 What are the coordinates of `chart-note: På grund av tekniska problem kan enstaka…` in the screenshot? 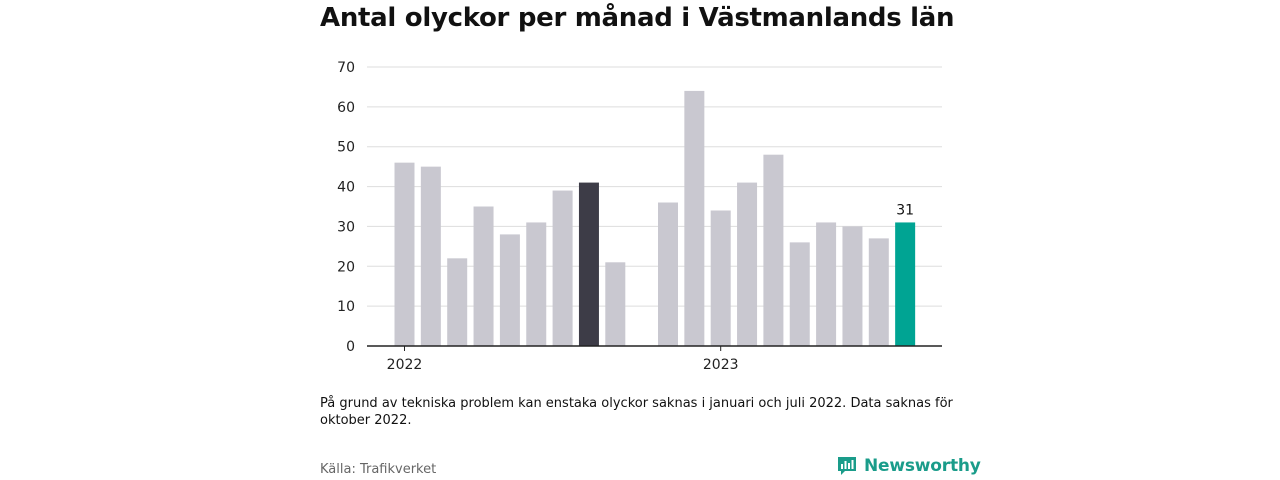 It's located at (636, 412).